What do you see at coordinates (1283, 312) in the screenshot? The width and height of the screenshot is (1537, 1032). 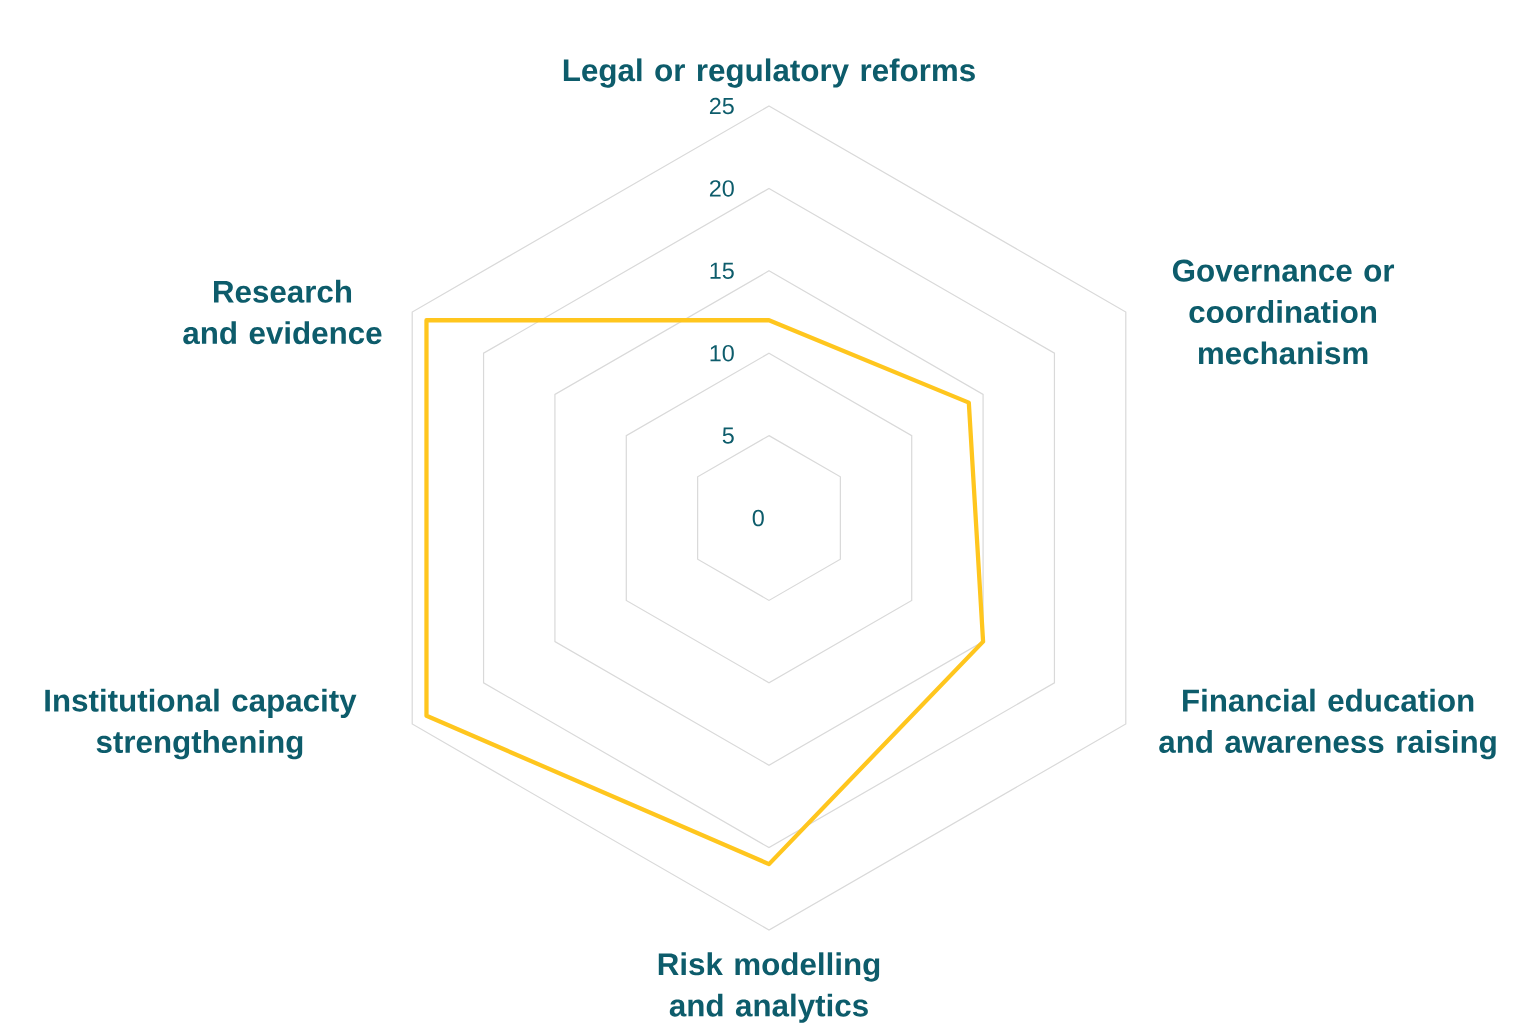 I see `spoke-label: Governance or coordination mechanism` at bounding box center [1283, 312].